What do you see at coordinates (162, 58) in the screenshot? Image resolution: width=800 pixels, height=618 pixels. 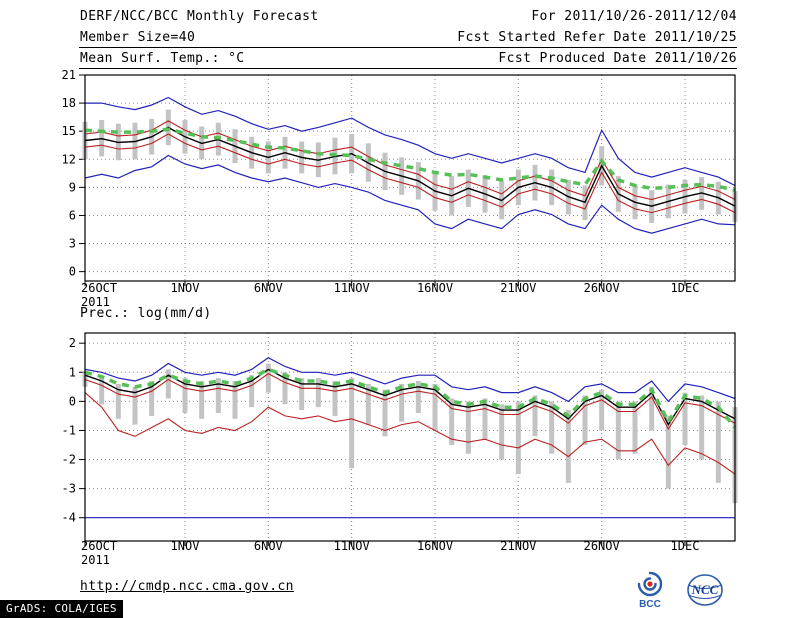 I see `temp-chart-title: Mean Surf. Temp.: °C` at bounding box center [162, 58].